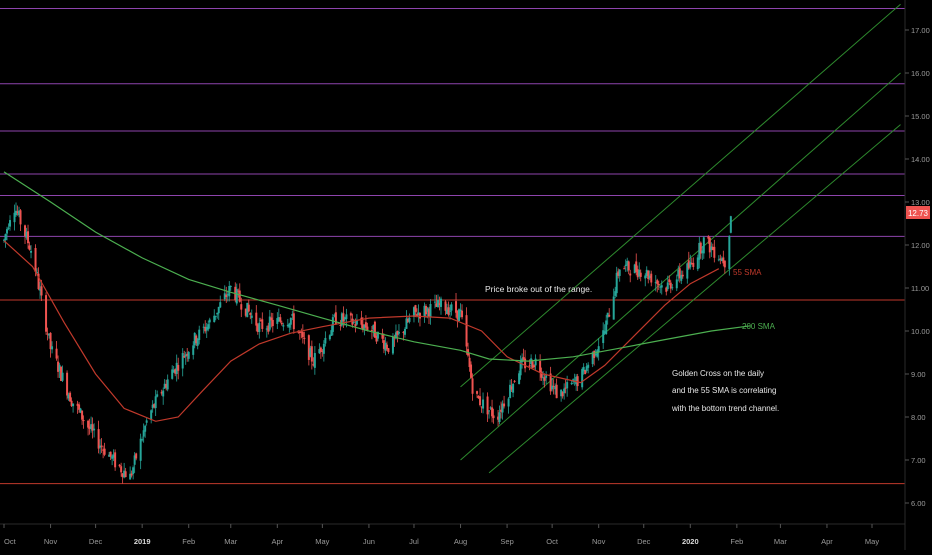 The width and height of the screenshot is (932, 555). I want to click on x-tick-label: Nov, so click(599, 541).